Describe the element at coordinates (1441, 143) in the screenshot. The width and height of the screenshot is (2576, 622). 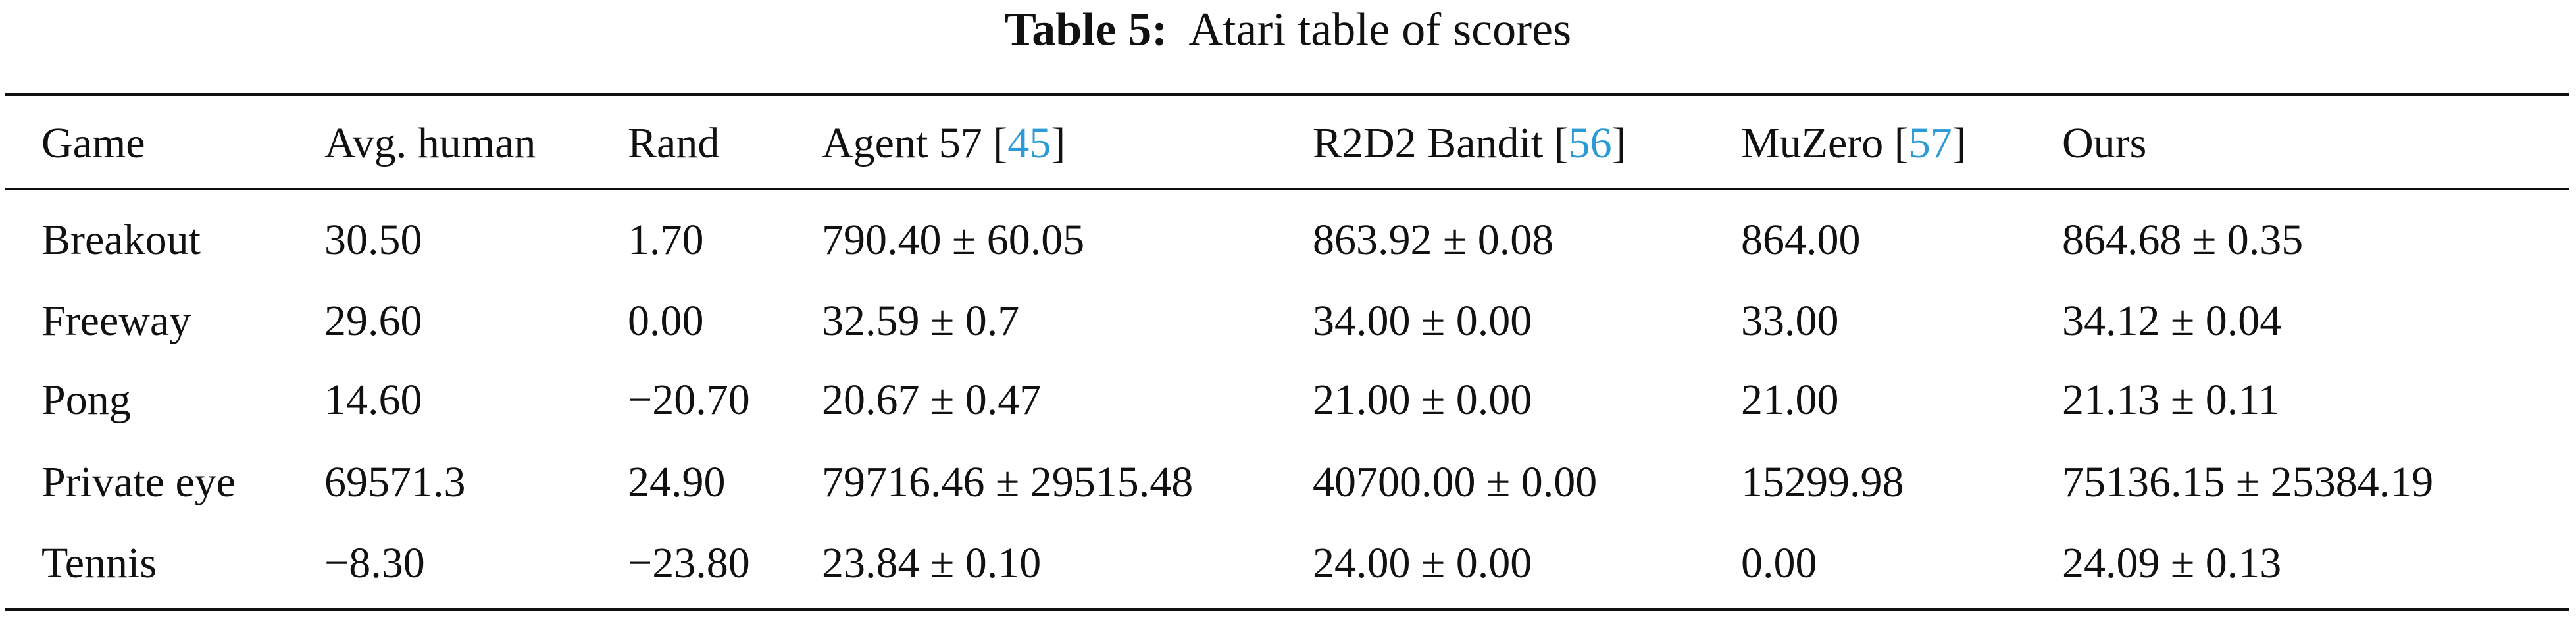
I see `header-text: R2D2 Bandit [` at that location.